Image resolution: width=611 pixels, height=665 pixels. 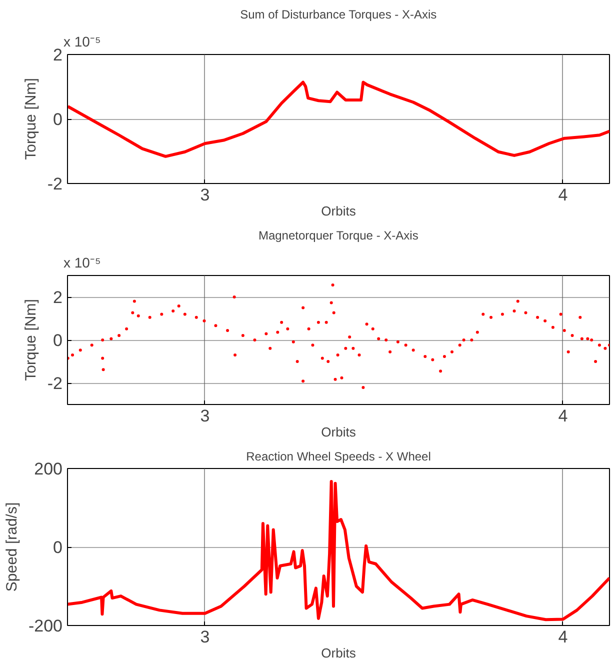 What do you see at coordinates (48, 469) in the screenshot?
I see `y-tick-label: 200` at bounding box center [48, 469].